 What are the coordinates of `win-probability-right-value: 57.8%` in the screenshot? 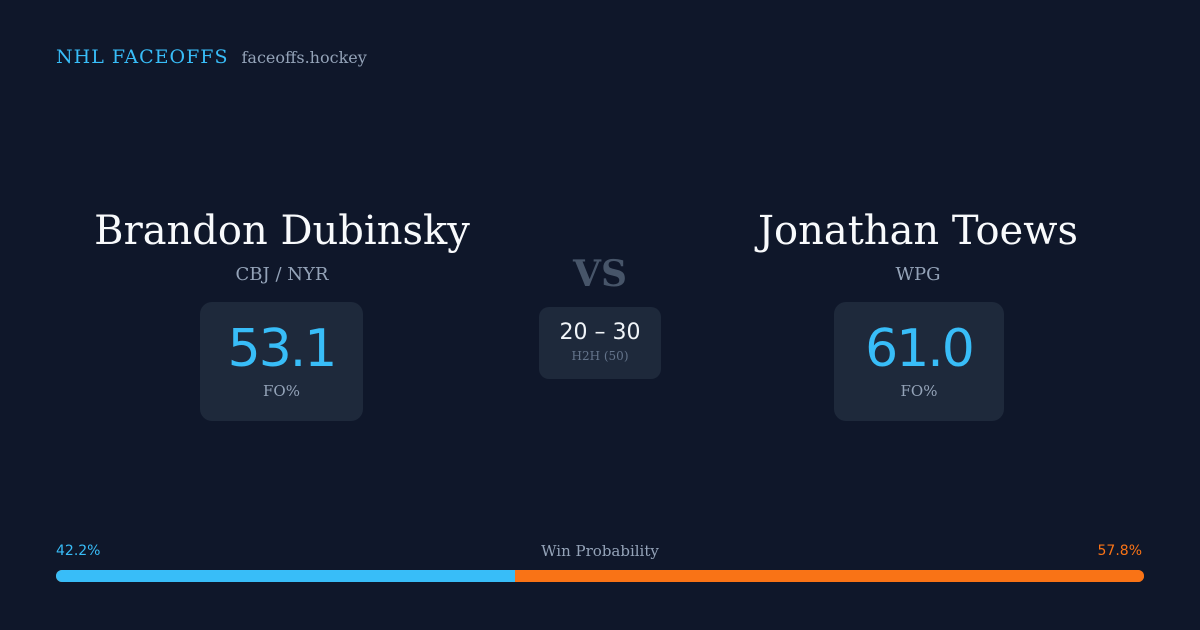 It's located at (1119, 551).